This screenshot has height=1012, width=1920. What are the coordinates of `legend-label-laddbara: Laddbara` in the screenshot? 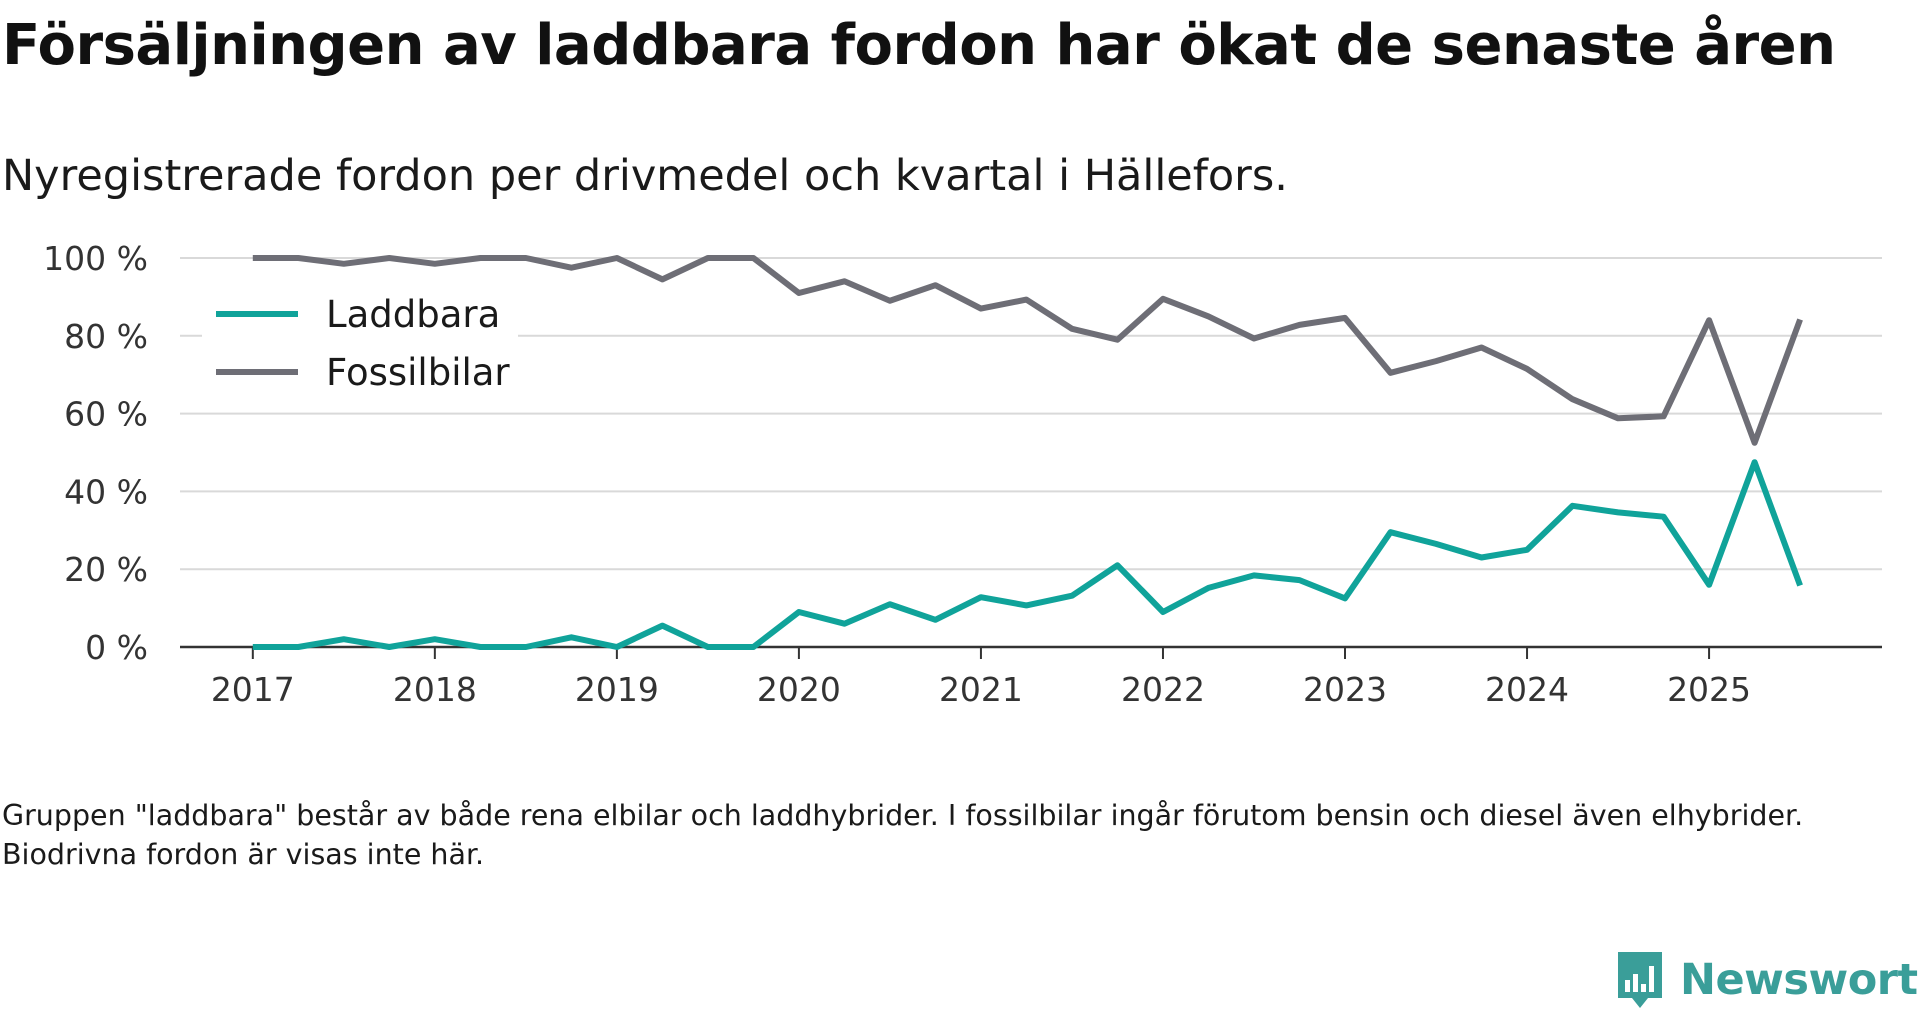 It's located at (413, 314).